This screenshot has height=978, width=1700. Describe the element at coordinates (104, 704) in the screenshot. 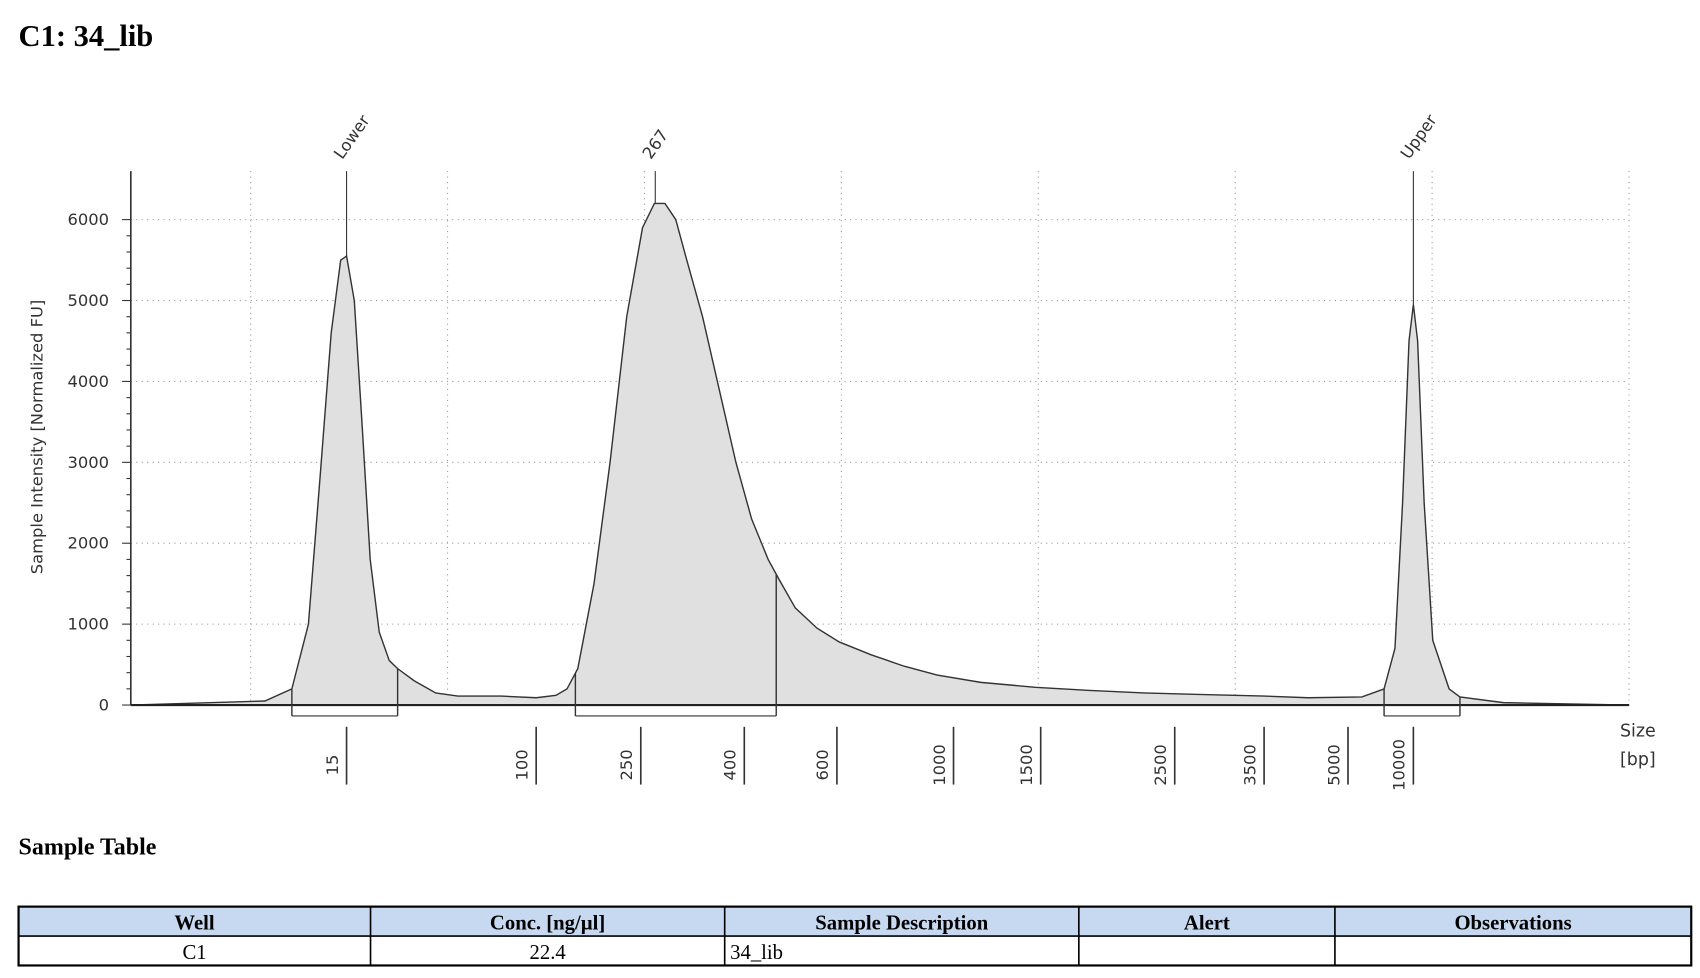

I see `y-tick-label: 0` at that location.